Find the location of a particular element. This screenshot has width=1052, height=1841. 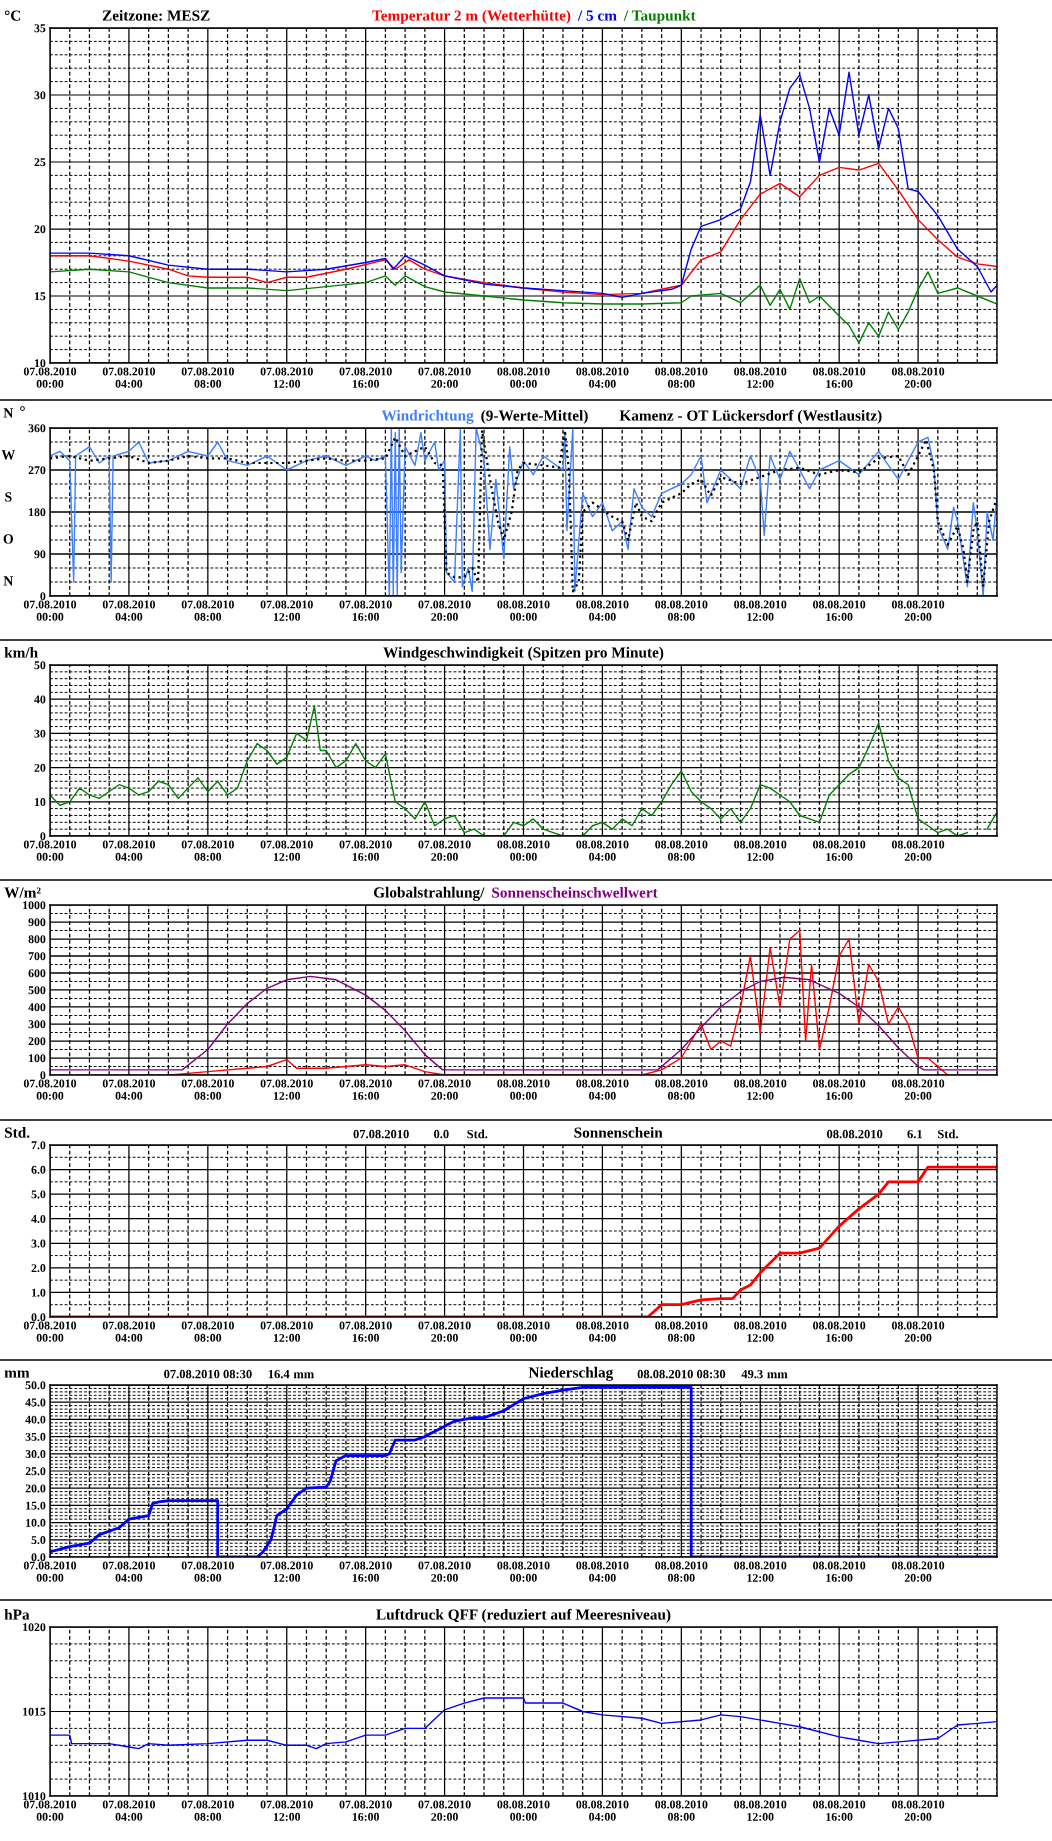

text: Zeitzone: MESZ is located at coordinates (156, 15).